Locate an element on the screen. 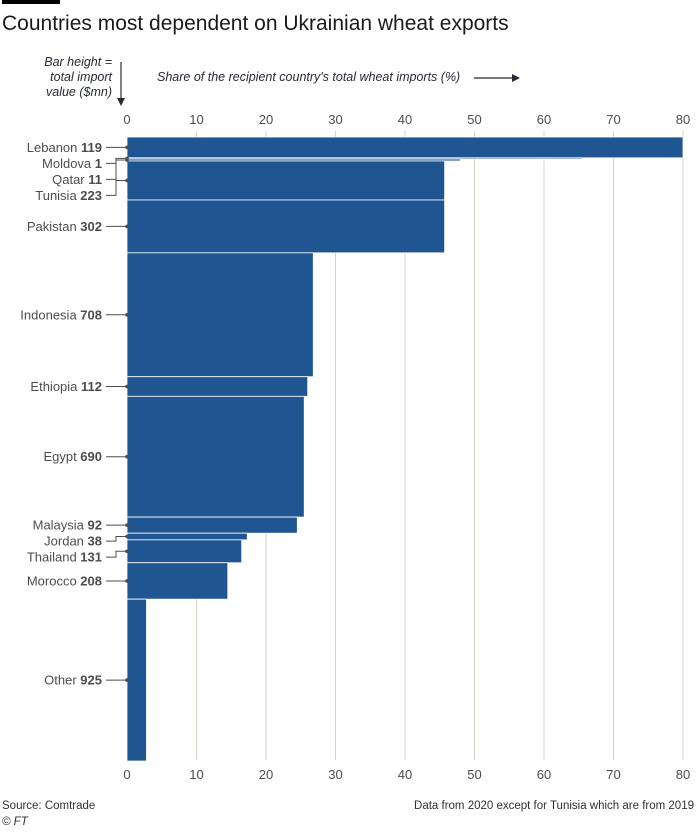 This screenshot has width=700, height=832. country-label: Jordan 38 is located at coordinates (73, 541).